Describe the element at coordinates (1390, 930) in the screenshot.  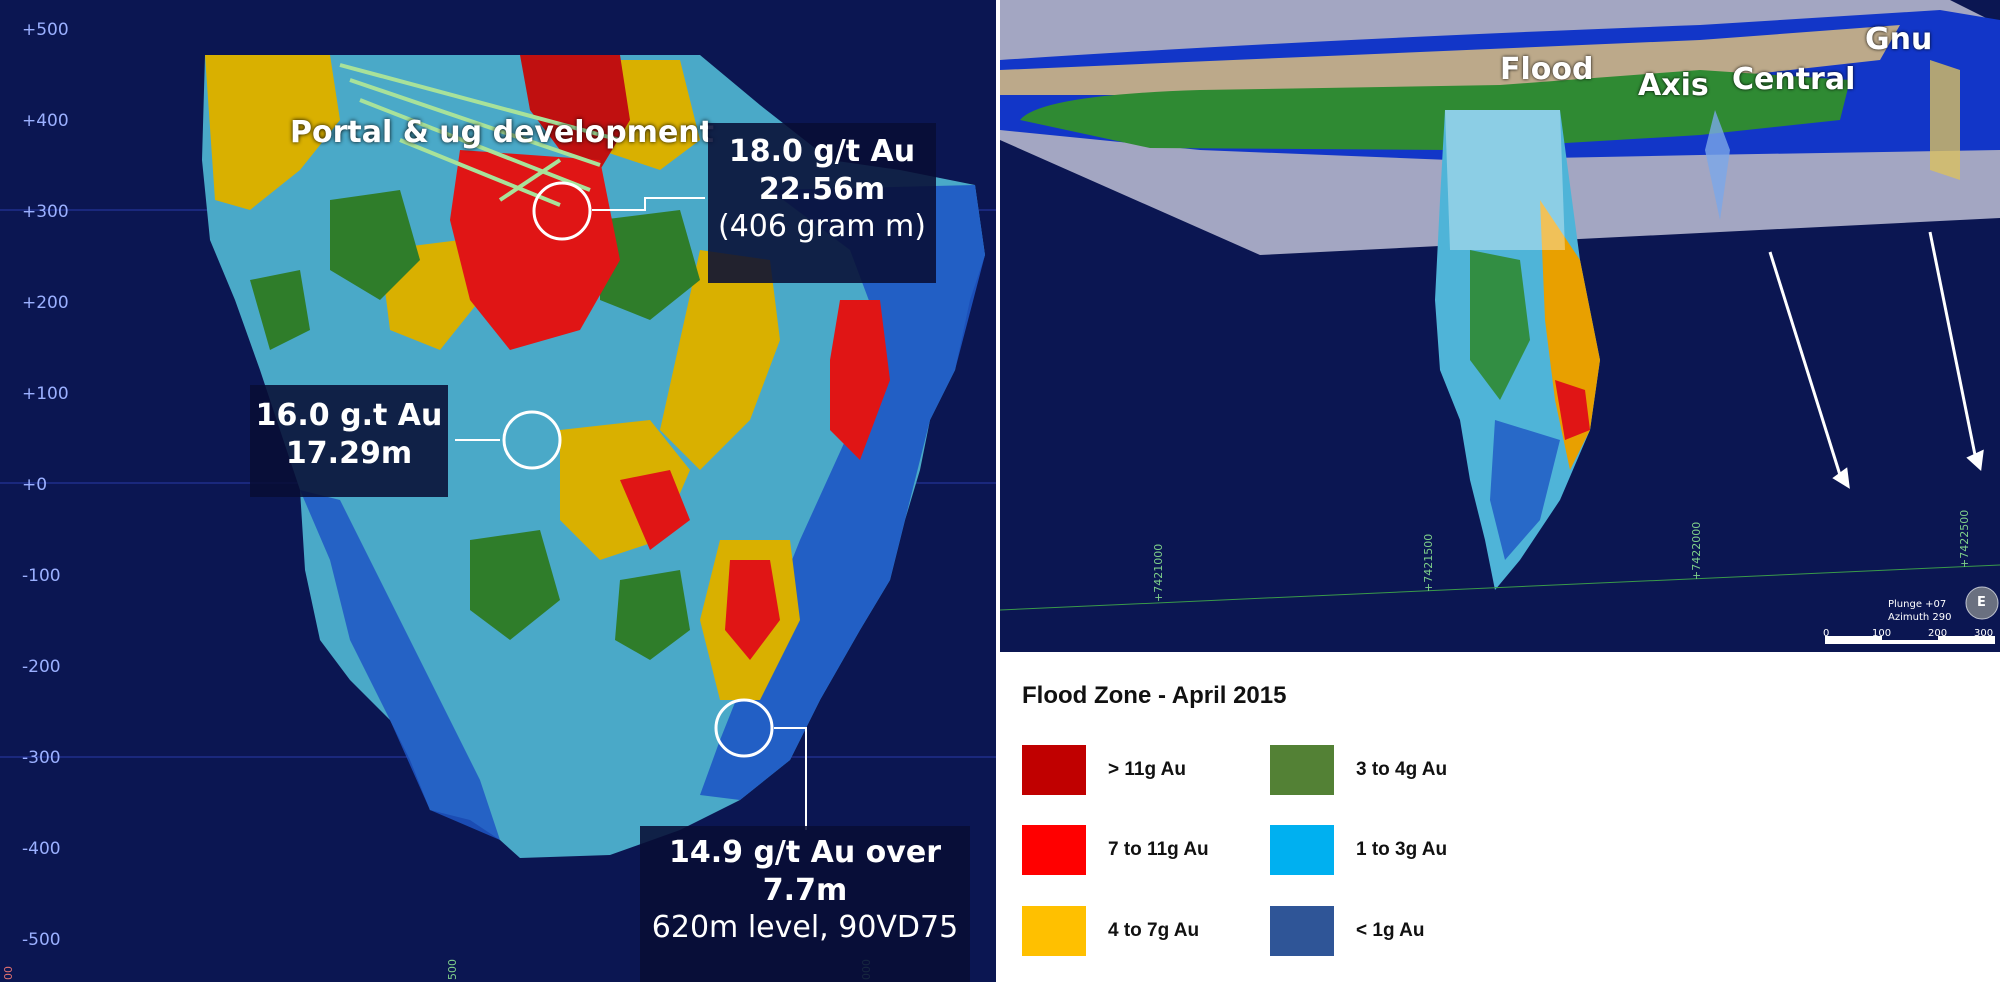
I see `legend-label: < 1g Au` at that location.